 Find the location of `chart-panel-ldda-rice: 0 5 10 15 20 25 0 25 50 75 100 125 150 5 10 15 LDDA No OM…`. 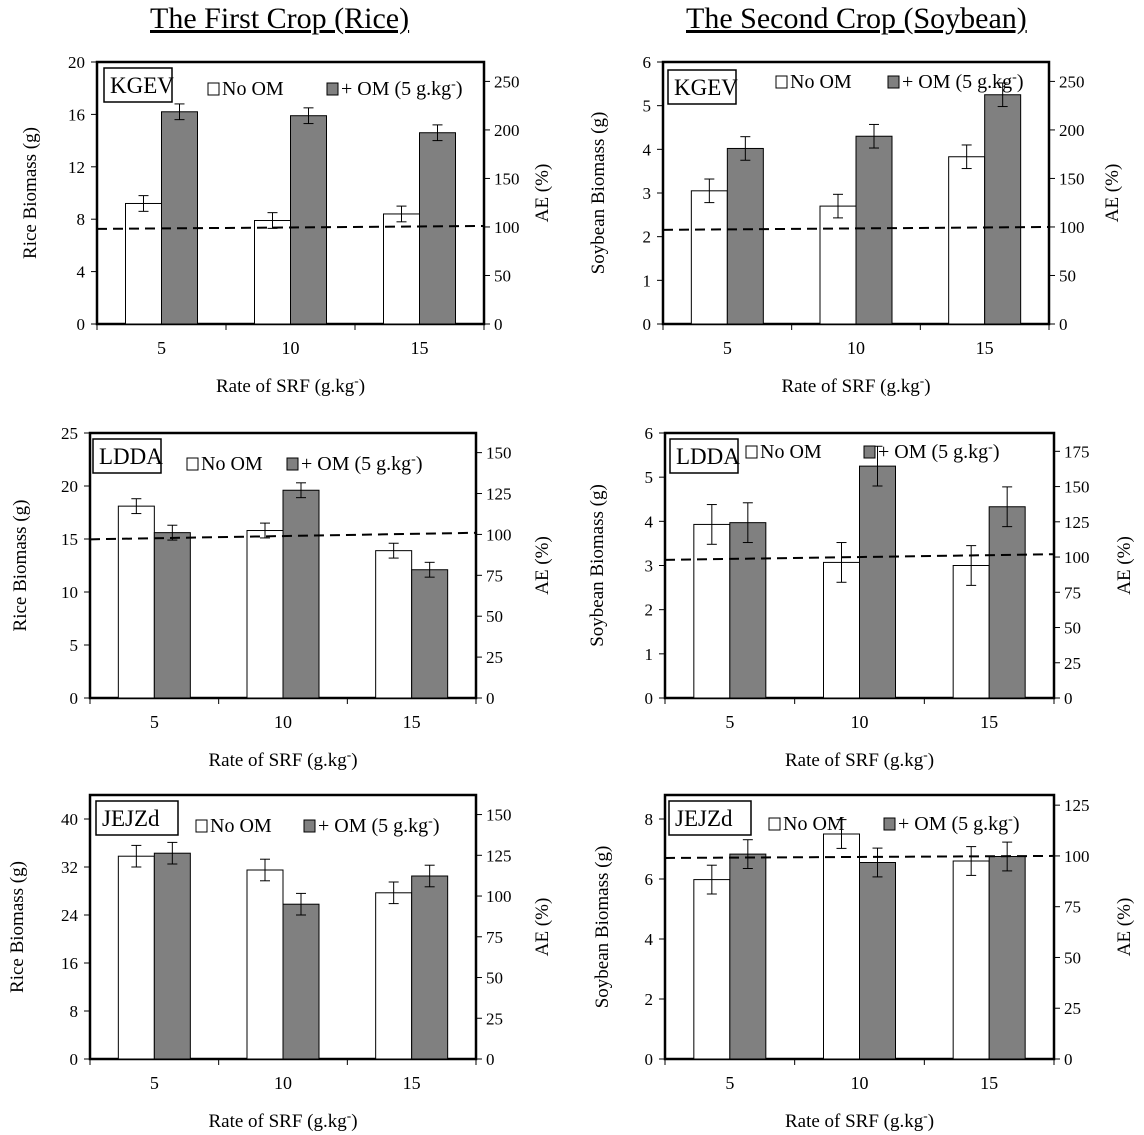

chart-panel-ldda-rice: 0 5 10 15 20 25 0 25 50 75 100 125 150 5 10 15 LDDA No OM… is located at coordinates (281, 597).